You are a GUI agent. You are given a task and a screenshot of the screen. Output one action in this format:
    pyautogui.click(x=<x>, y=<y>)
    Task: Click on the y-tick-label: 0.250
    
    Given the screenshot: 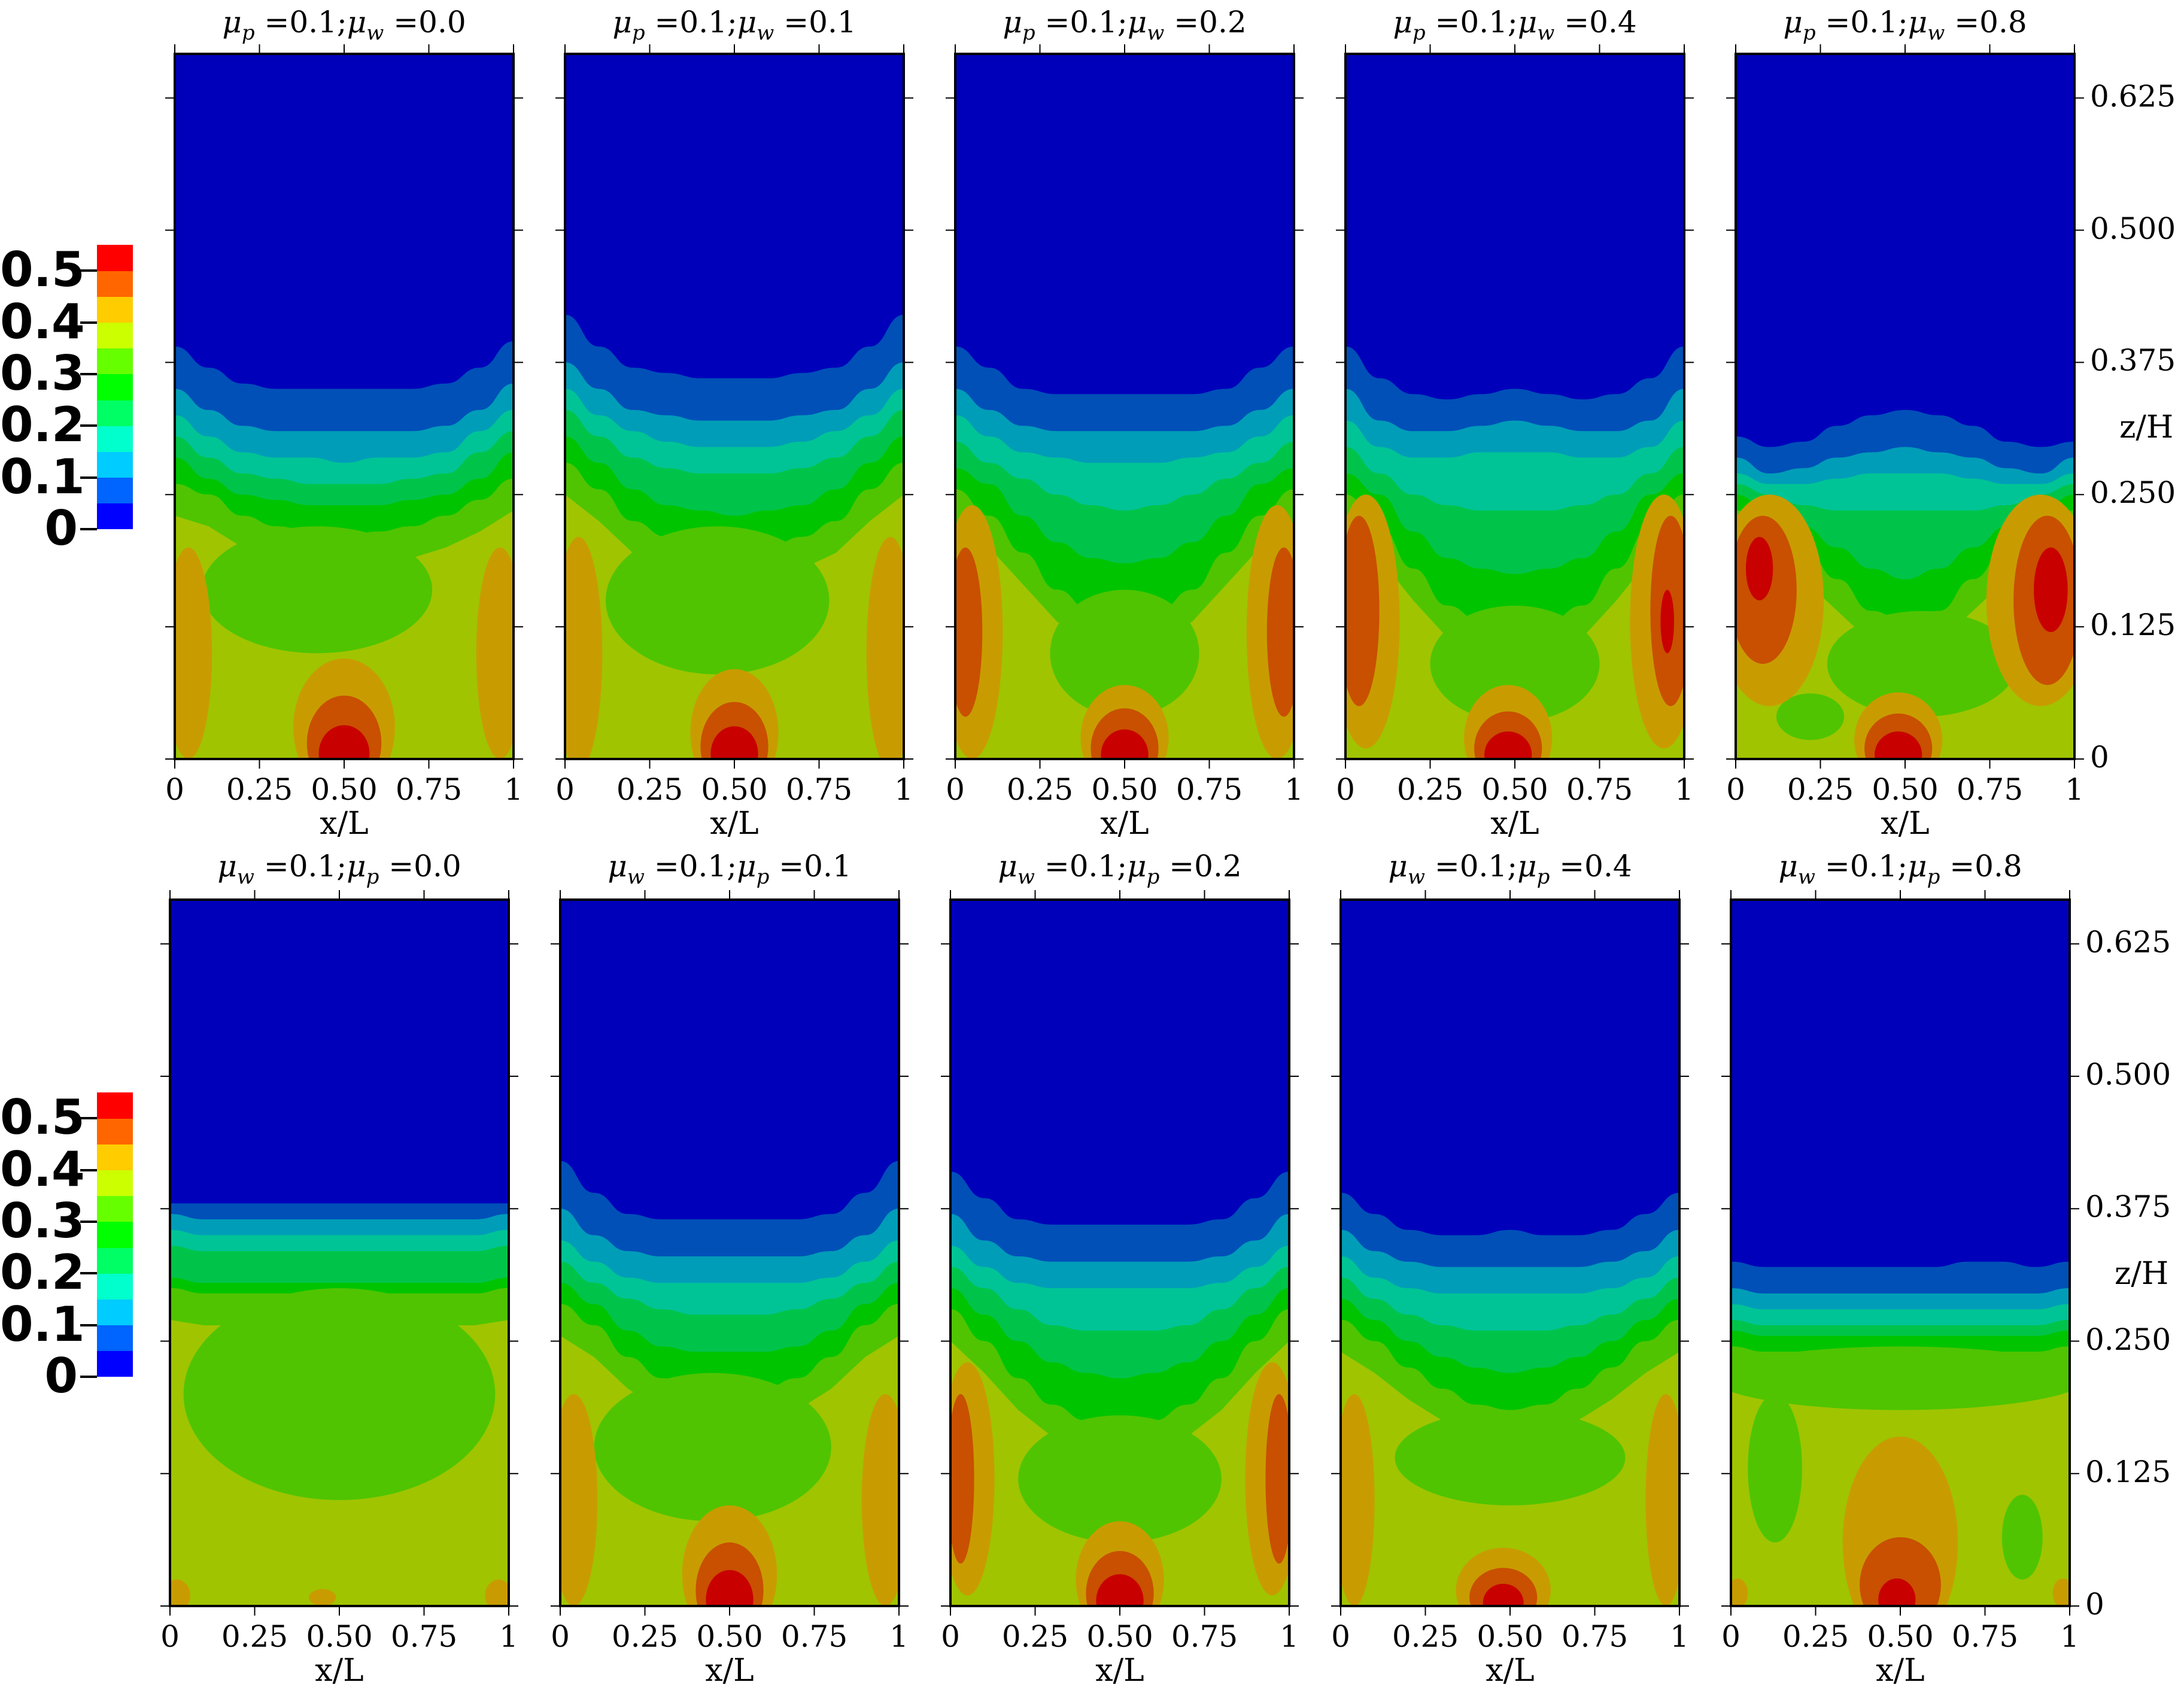 What is the action you would take?
    pyautogui.click(x=2128, y=1340)
    